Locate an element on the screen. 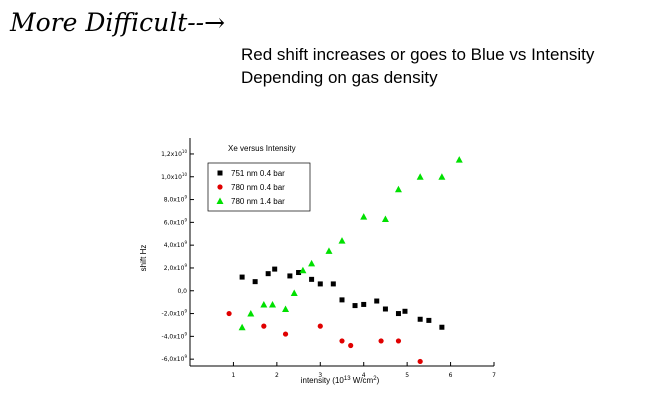 The image size is (645, 411). legend-marker-triangle is located at coordinates (220, 200).